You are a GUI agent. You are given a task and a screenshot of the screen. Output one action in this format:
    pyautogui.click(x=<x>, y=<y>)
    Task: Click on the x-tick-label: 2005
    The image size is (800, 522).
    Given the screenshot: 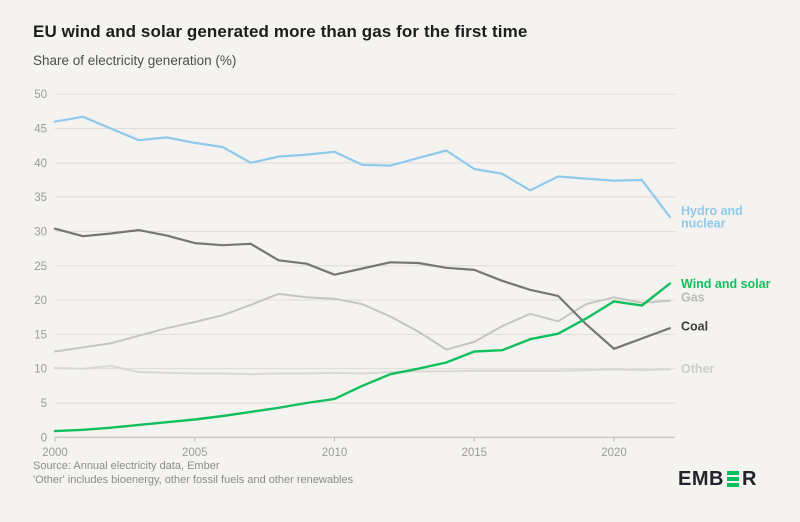 What is the action you would take?
    pyautogui.click(x=195, y=453)
    